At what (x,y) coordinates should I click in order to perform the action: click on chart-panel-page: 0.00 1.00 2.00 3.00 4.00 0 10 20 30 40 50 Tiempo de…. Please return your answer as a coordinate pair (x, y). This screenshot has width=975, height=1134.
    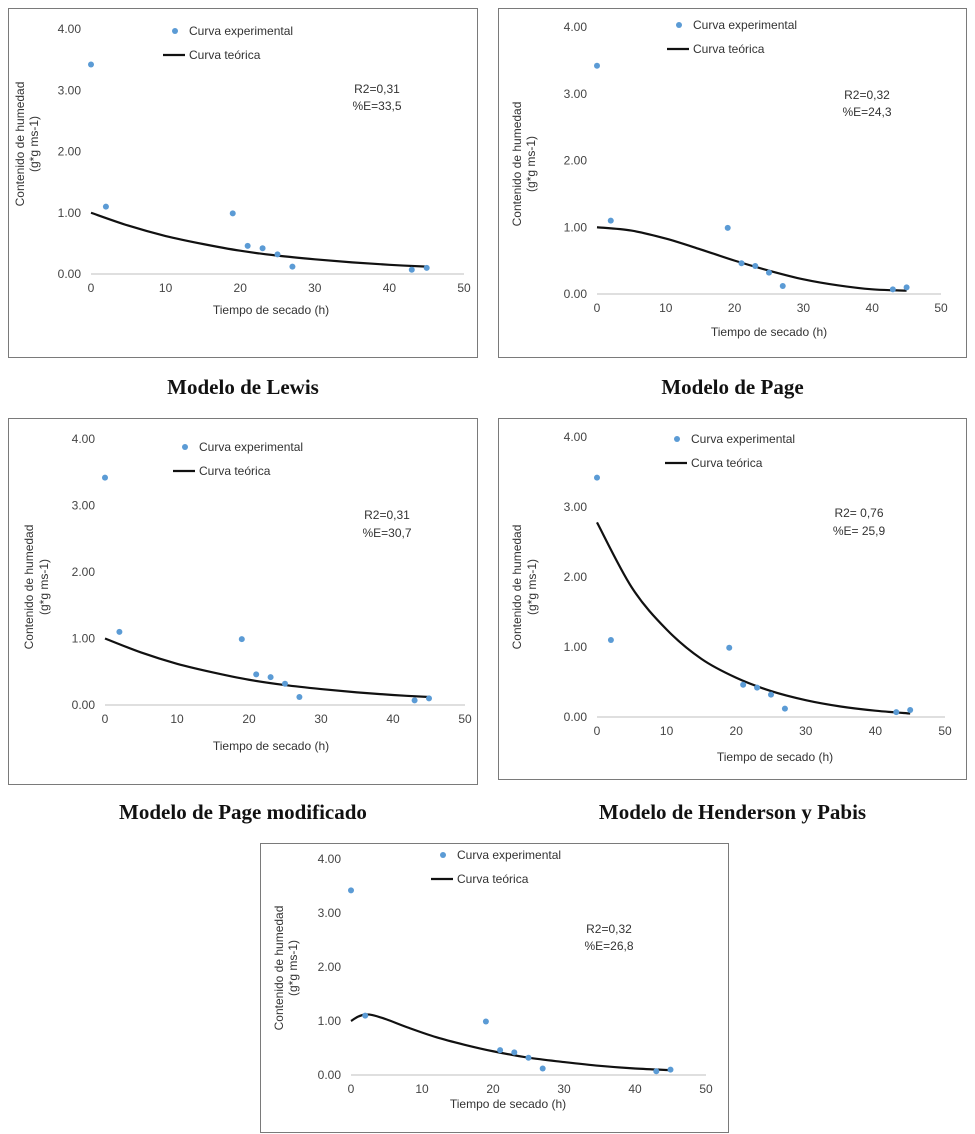
    Looking at the image, I should click on (732, 183).